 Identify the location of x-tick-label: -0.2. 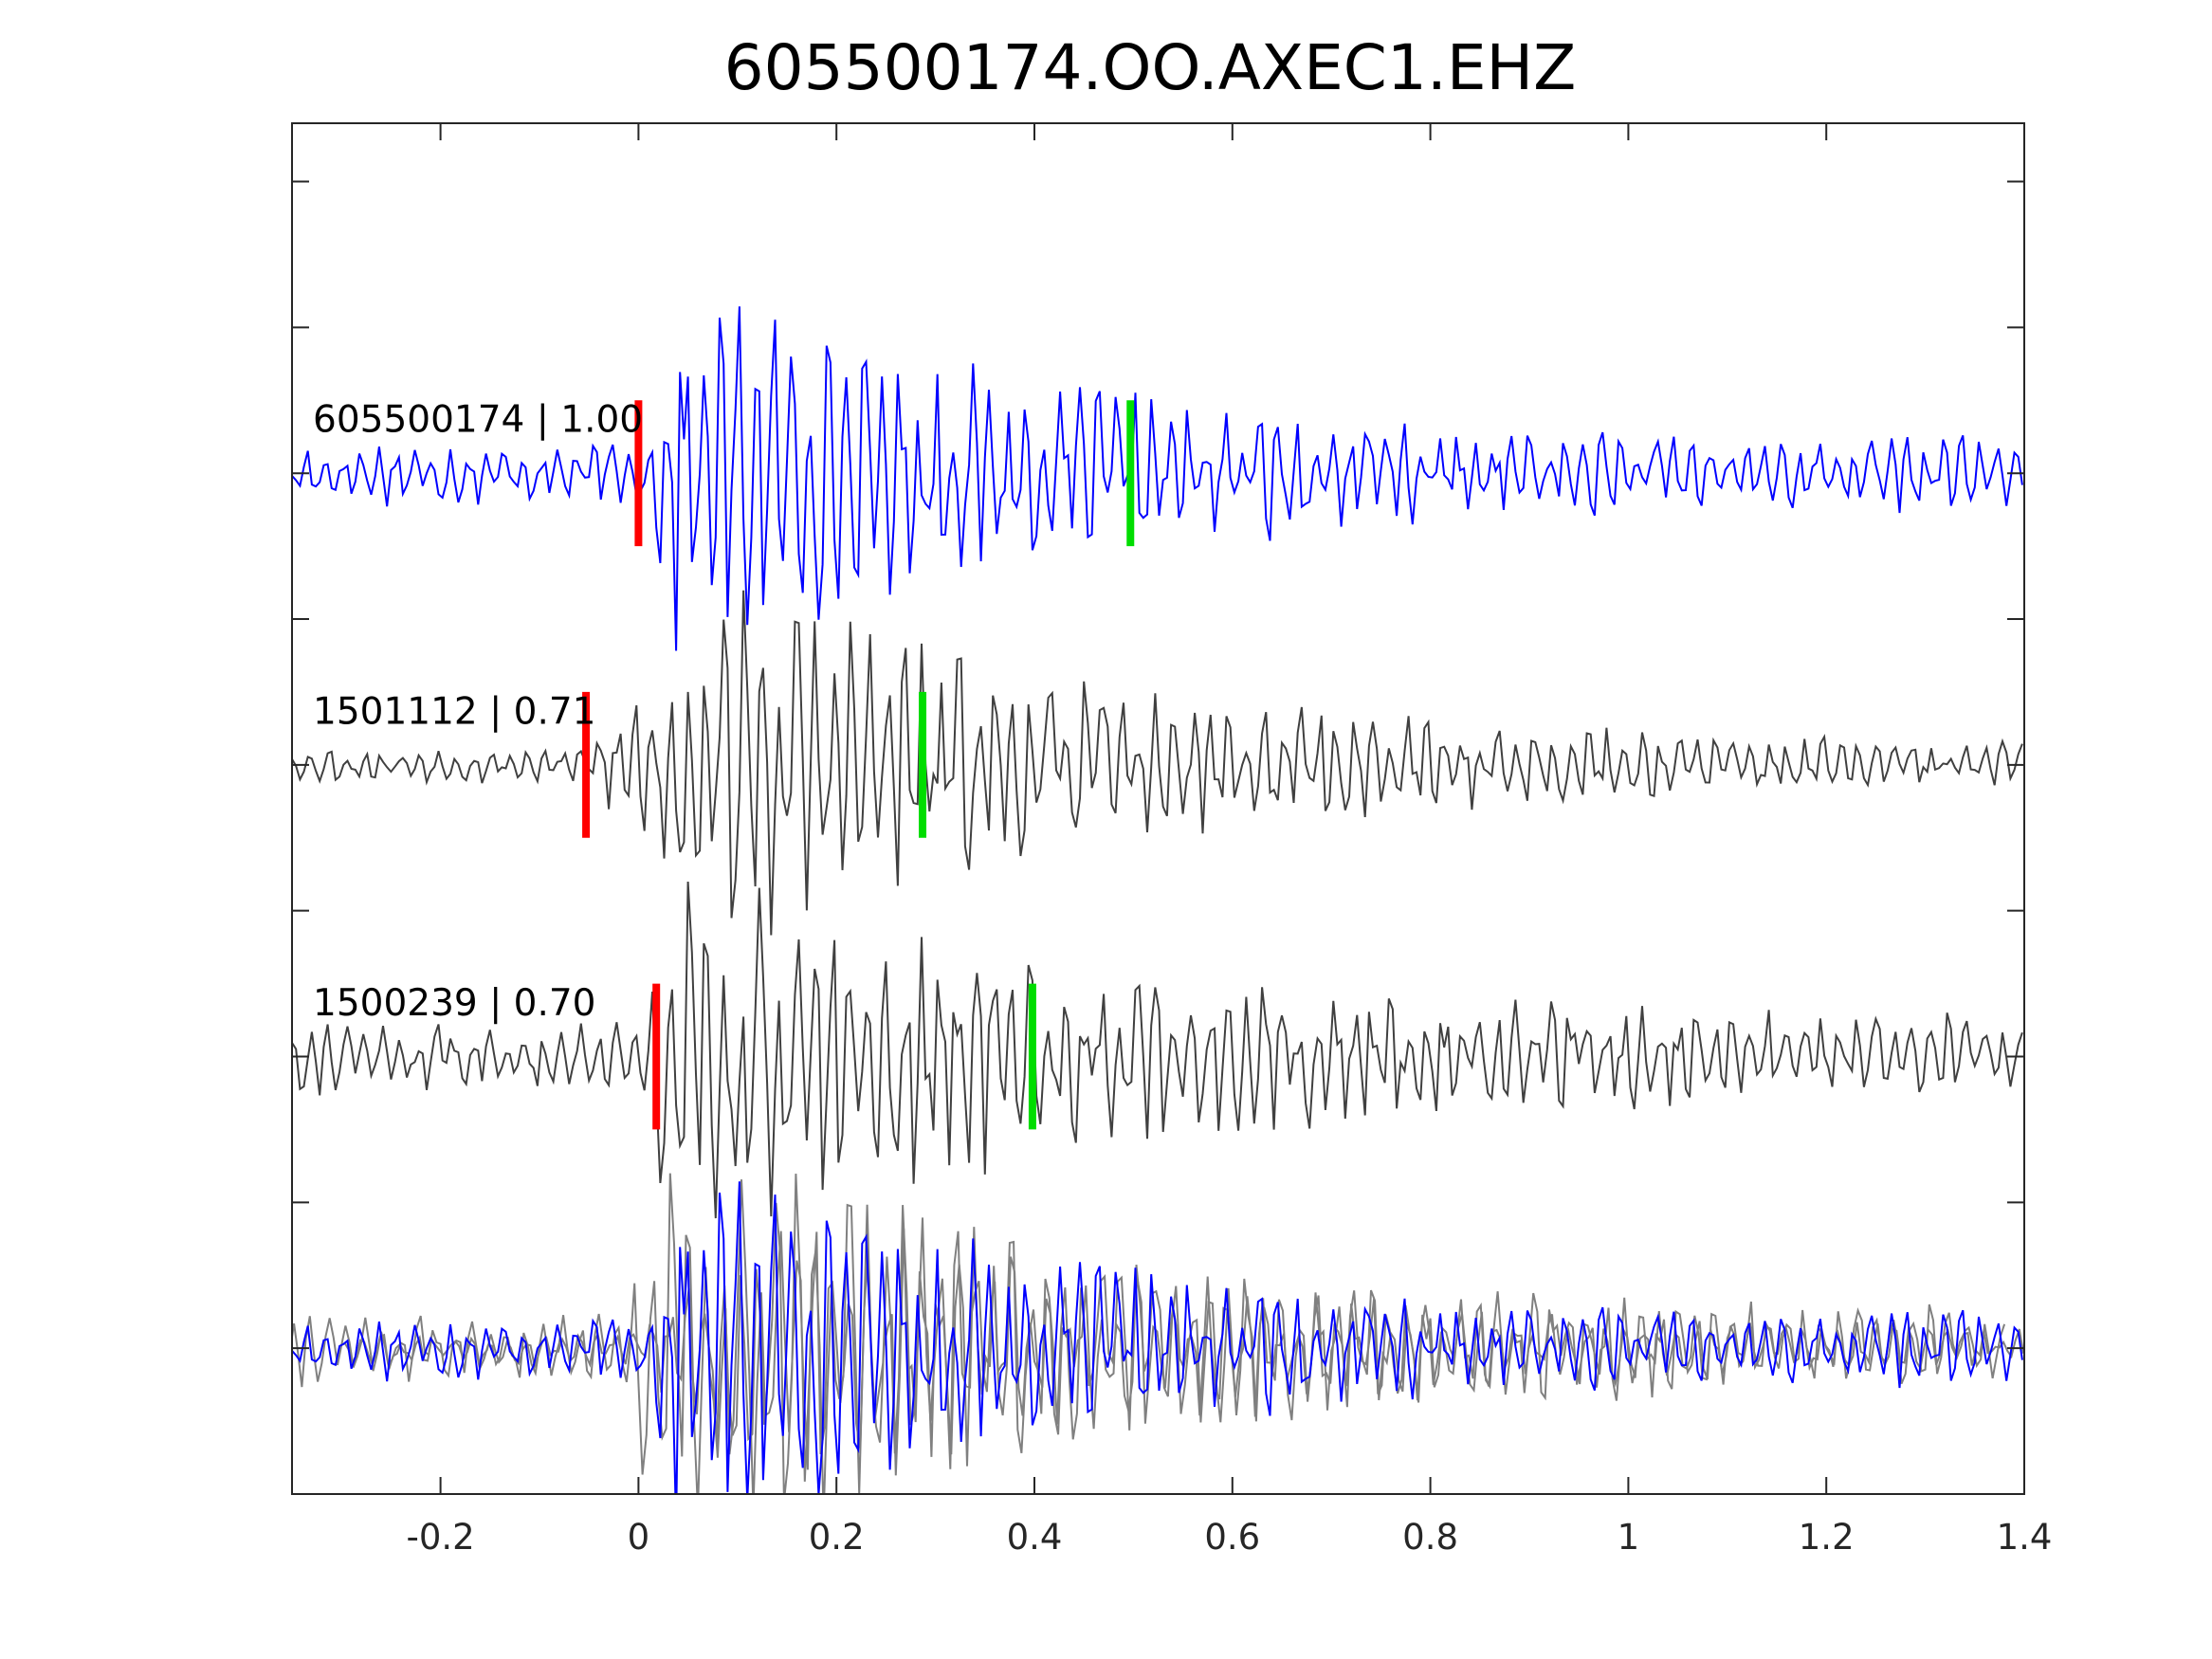
(440, 1537).